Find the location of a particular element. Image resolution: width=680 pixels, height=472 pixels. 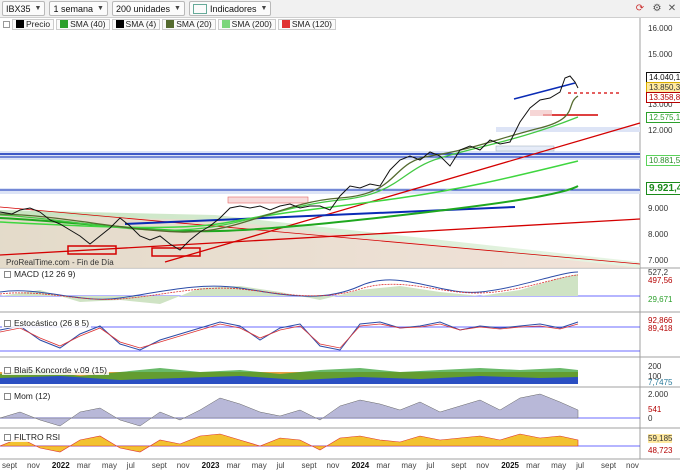

stochastic-label: Estocástico (26 8 5) is located at coordinates (52, 323).